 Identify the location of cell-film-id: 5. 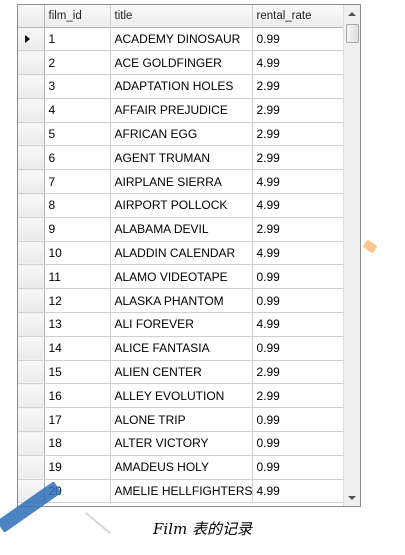
(77, 134).